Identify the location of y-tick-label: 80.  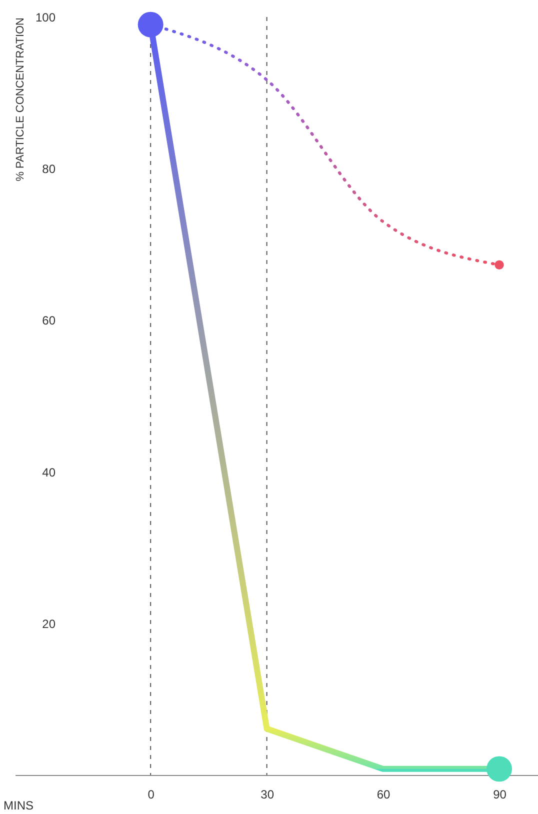
(49, 169).